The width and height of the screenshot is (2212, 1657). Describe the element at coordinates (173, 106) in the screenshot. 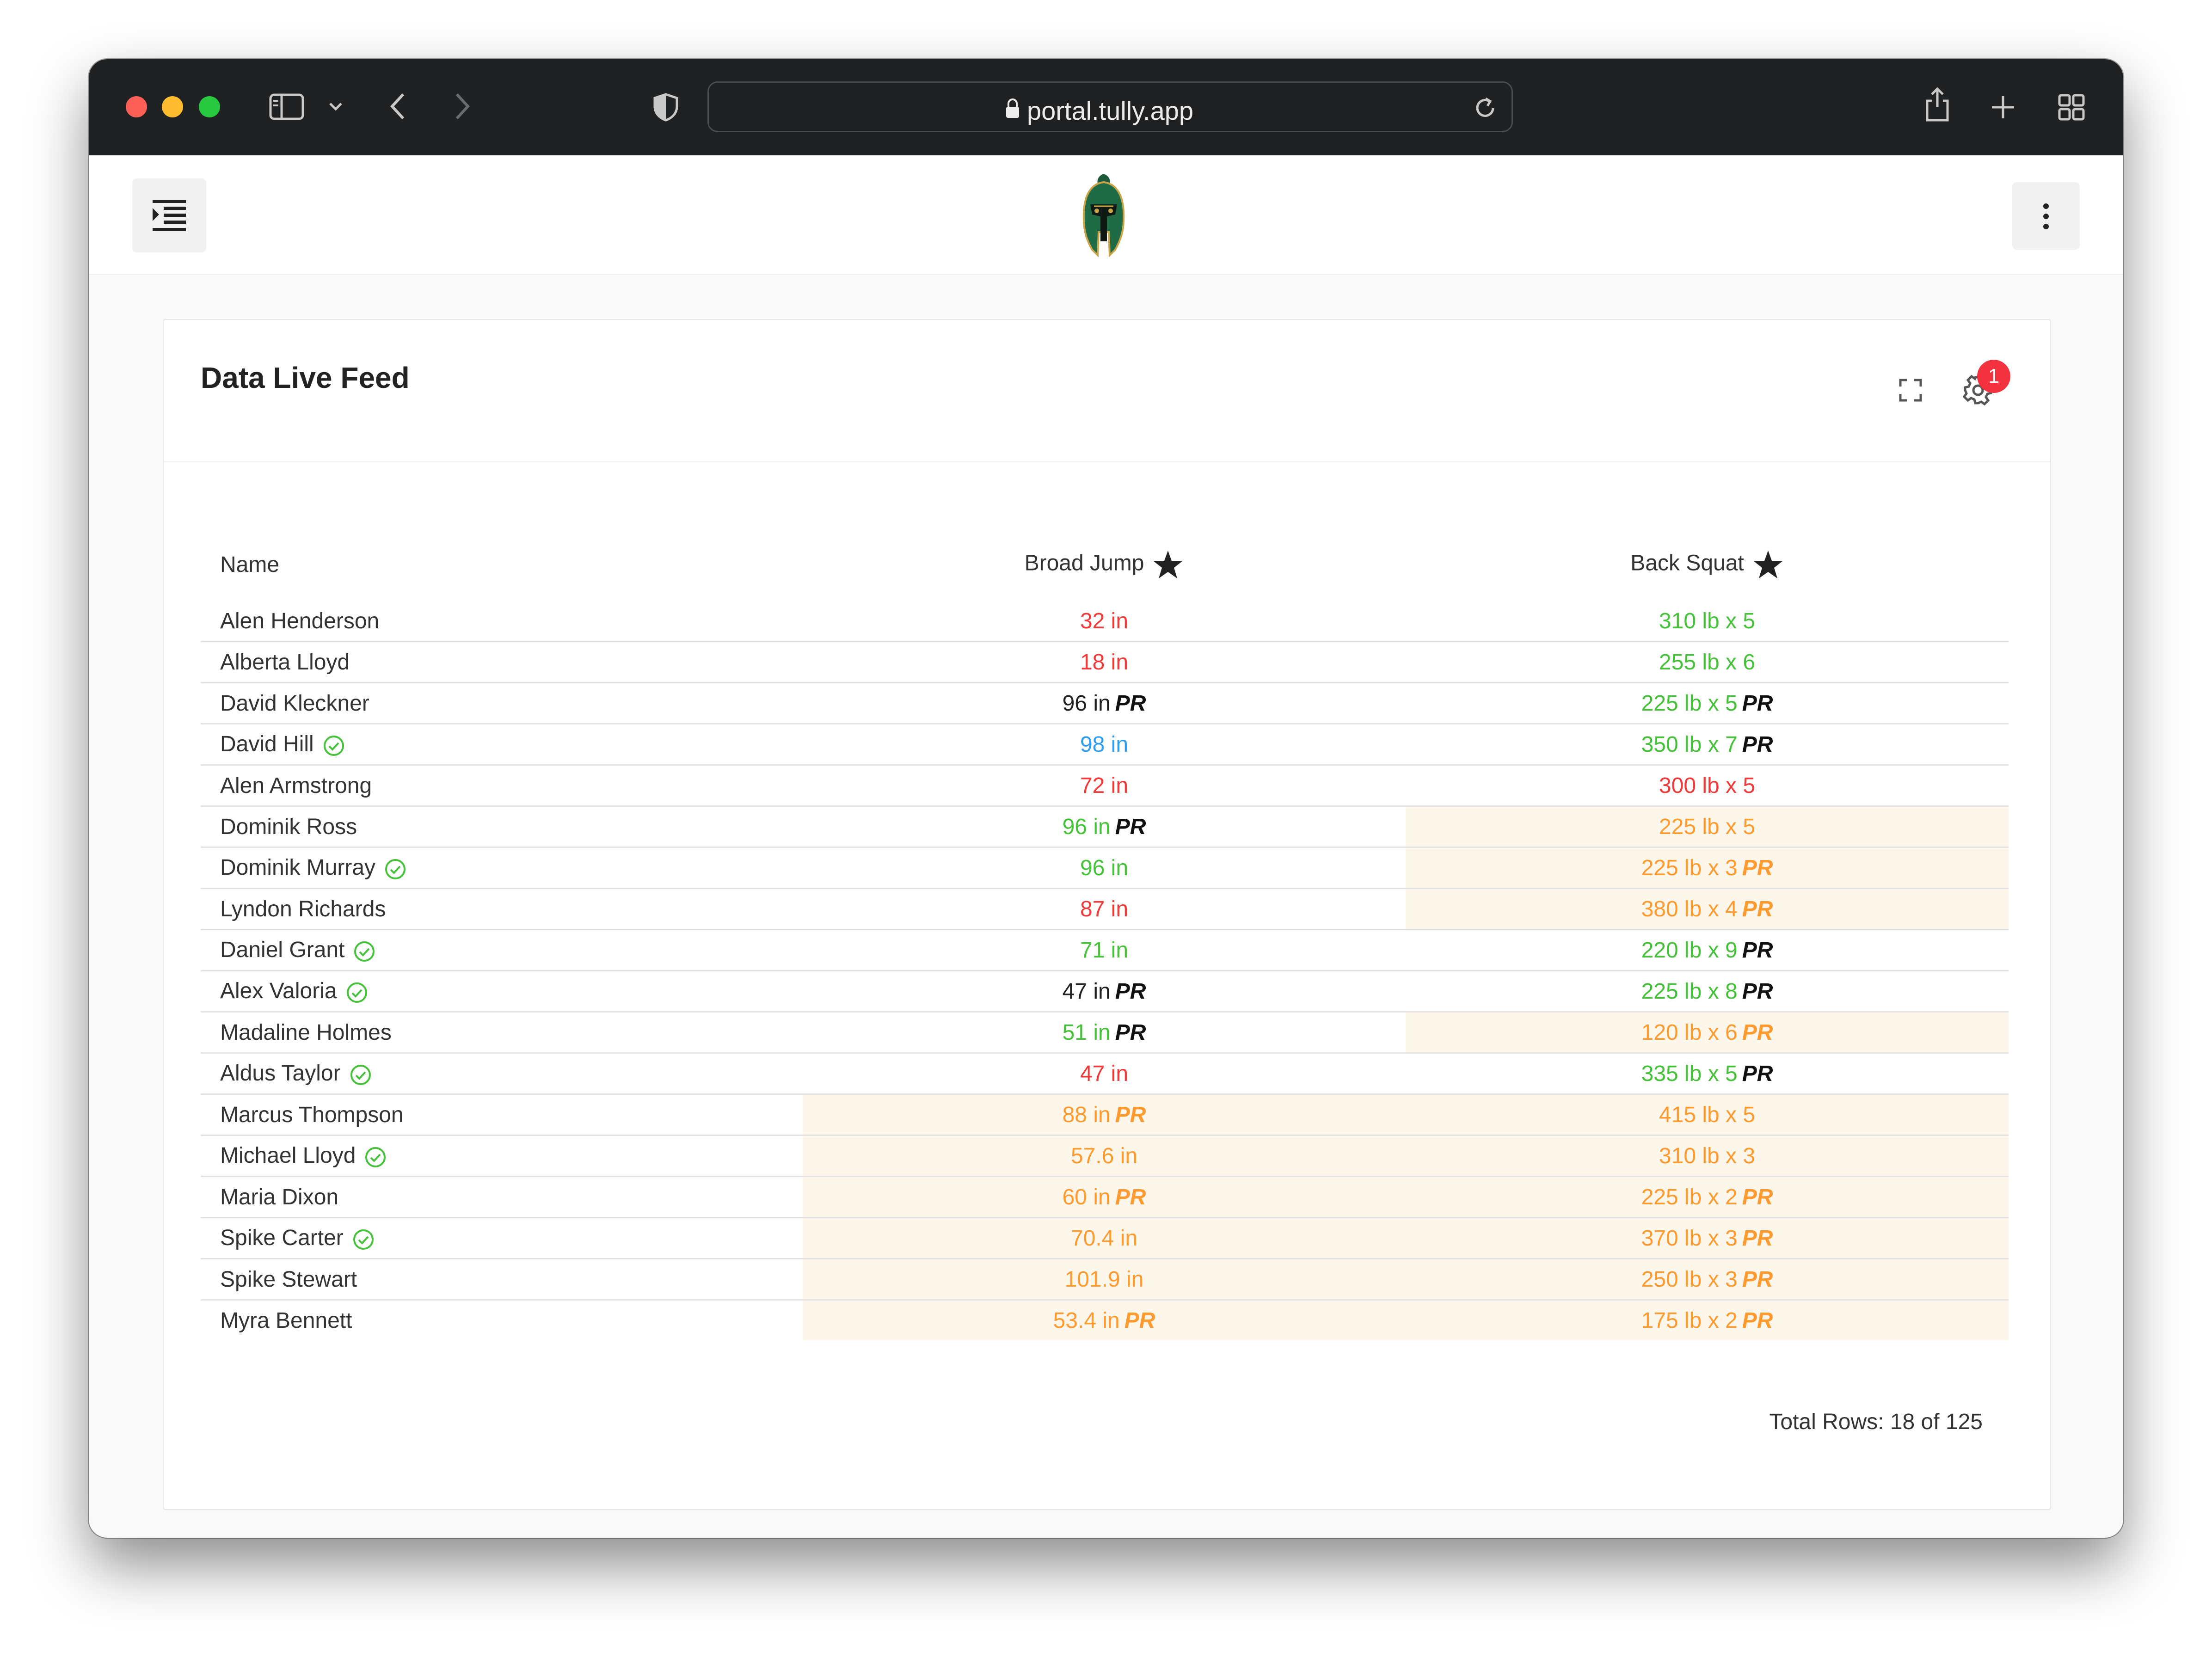

I see `minimize-window-button` at that location.